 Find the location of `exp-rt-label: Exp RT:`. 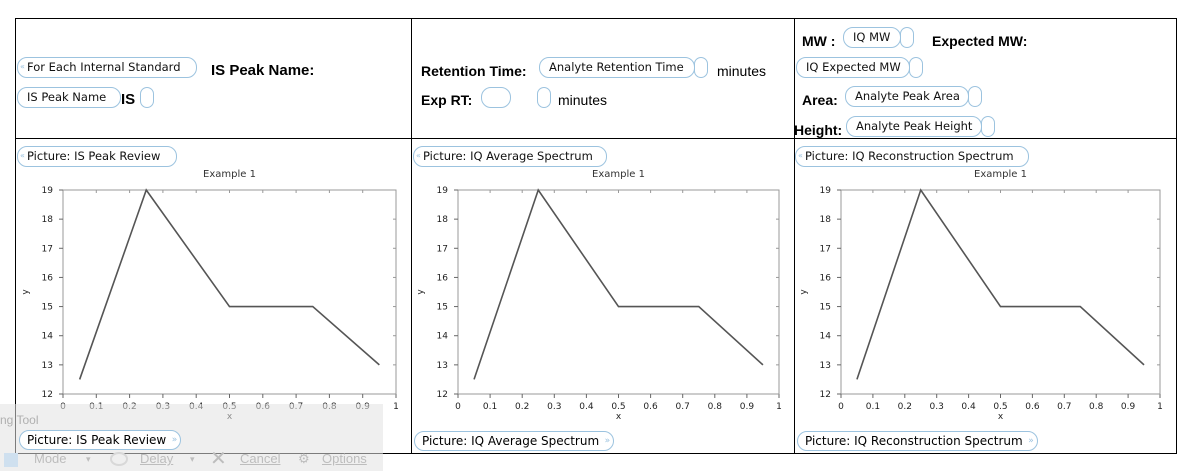

exp-rt-label: Exp RT: is located at coordinates (447, 100).